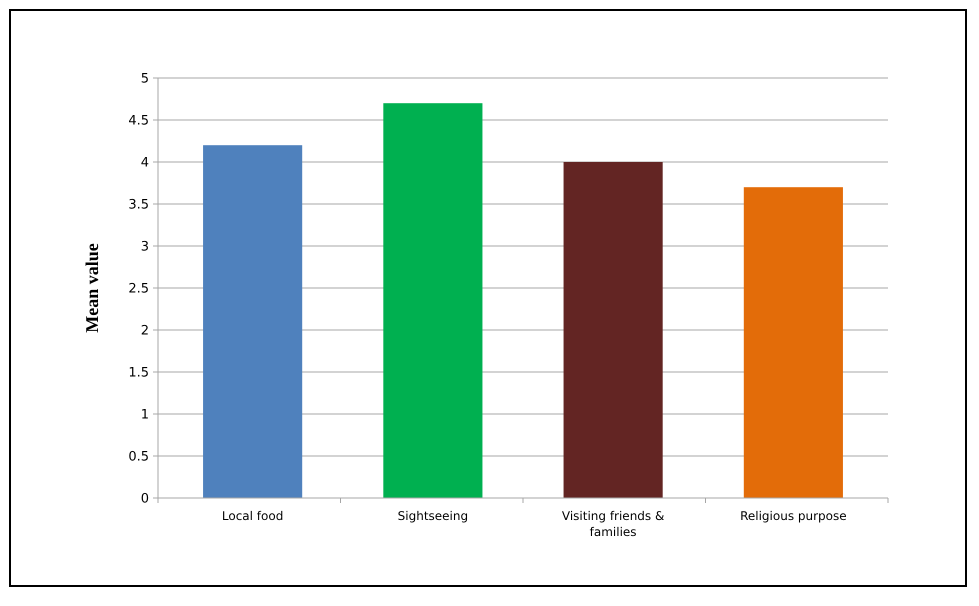 The width and height of the screenshot is (979, 606). I want to click on y-tick-label: 3, so click(144, 247).